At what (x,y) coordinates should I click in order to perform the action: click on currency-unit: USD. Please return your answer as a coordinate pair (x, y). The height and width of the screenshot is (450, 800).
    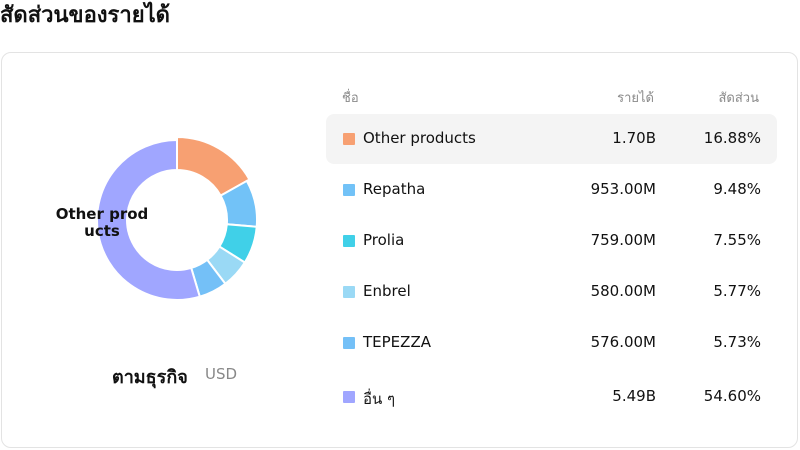
    Looking at the image, I should click on (221, 374).